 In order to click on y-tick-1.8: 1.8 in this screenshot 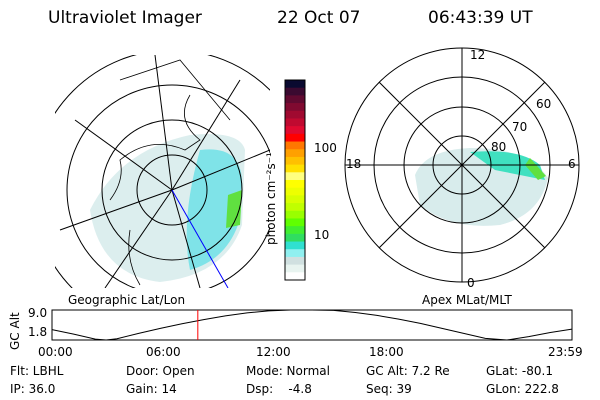, I will do `click(38, 332)`.